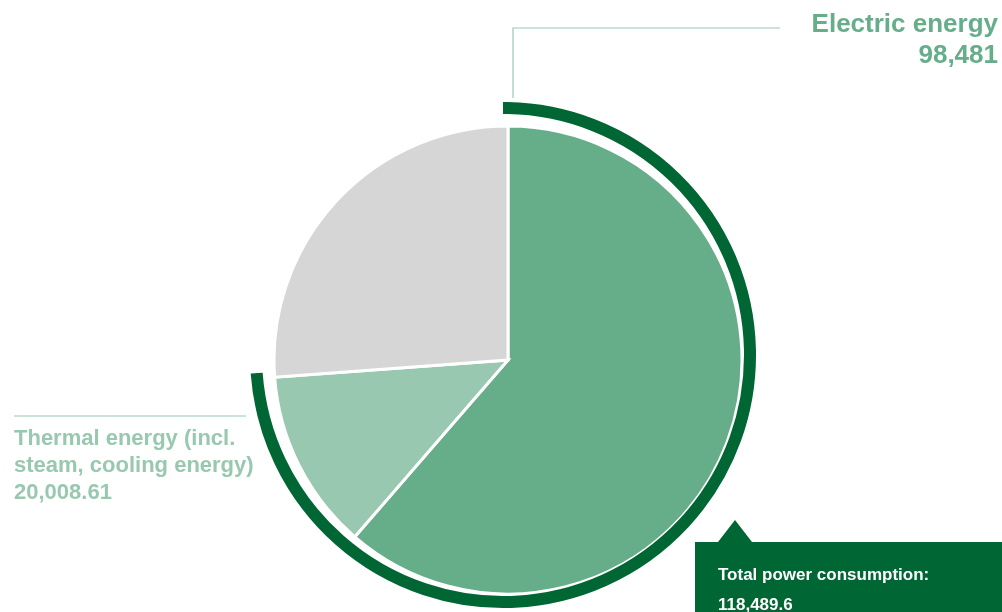  I want to click on text: Total power consumption: 118,489.6, so click(824, 588).